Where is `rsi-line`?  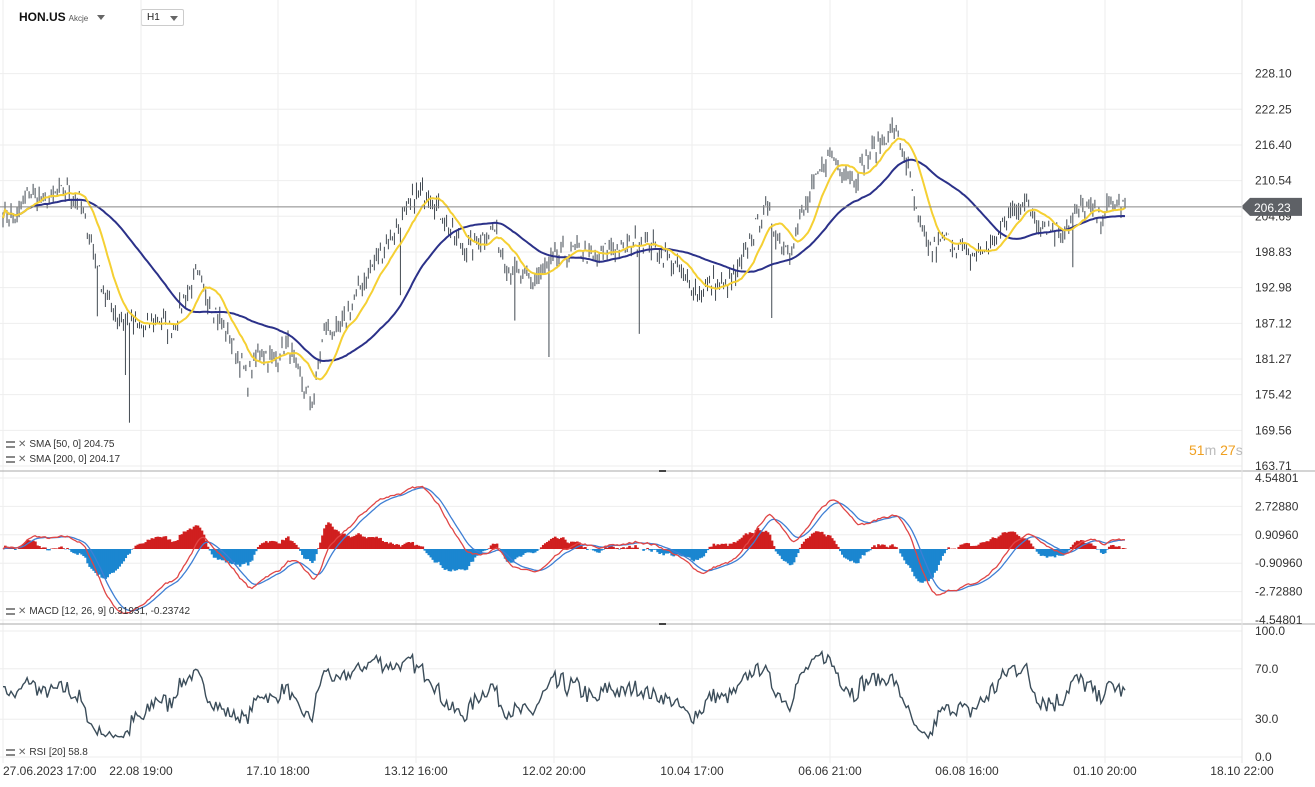
rsi-line is located at coordinates (564, 694).